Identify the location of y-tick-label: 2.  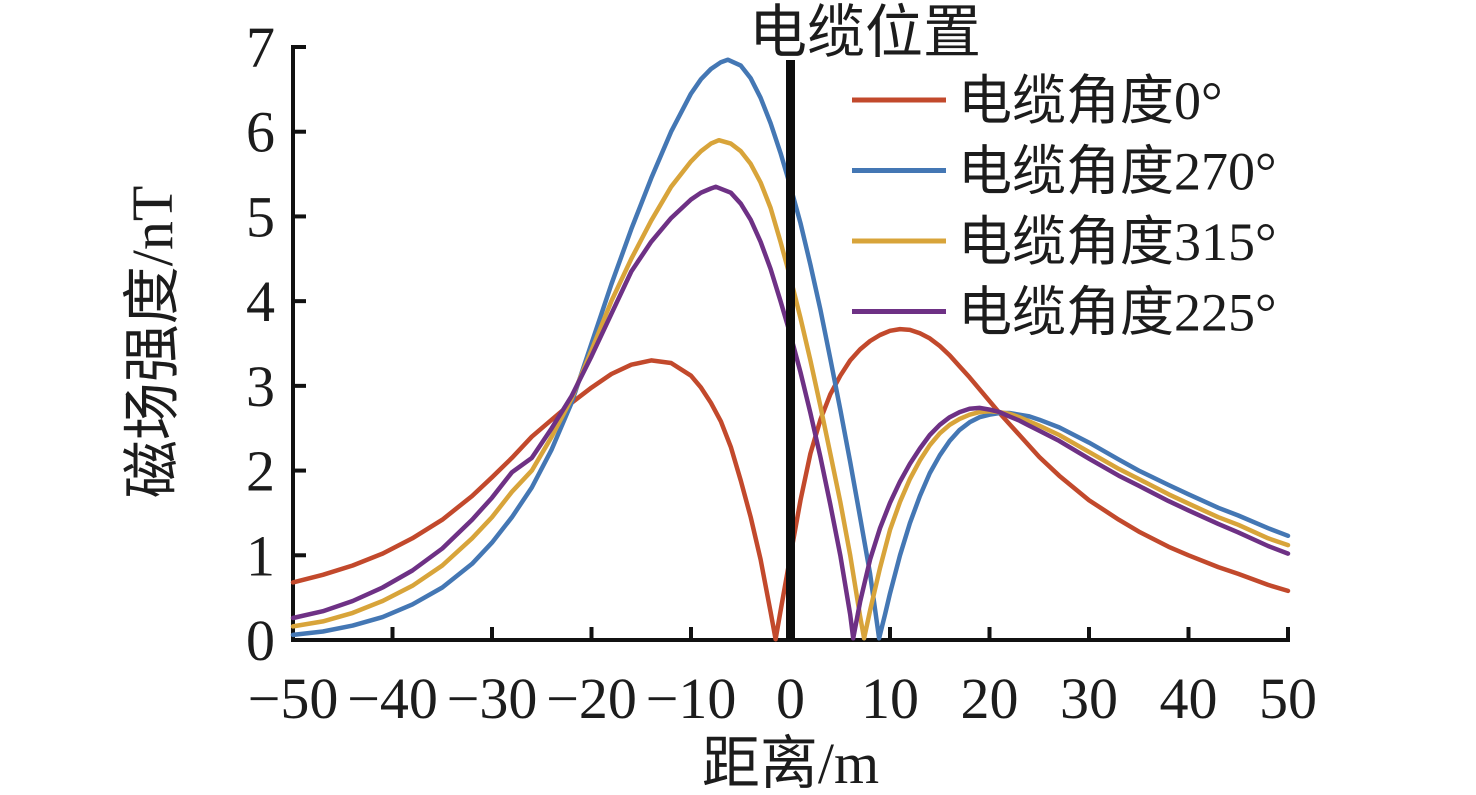
(260, 471).